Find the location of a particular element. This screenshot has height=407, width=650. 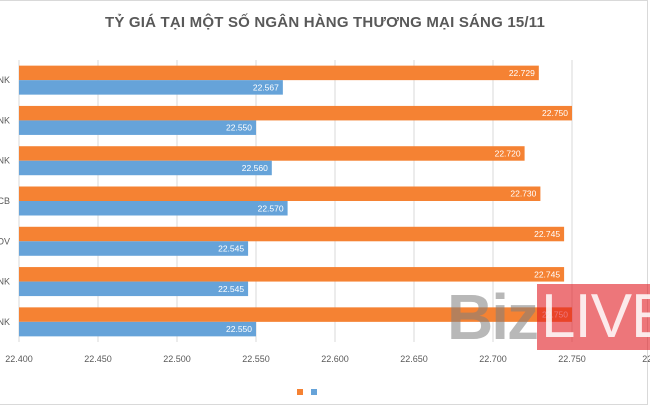

legend is located at coordinates (311, 389).